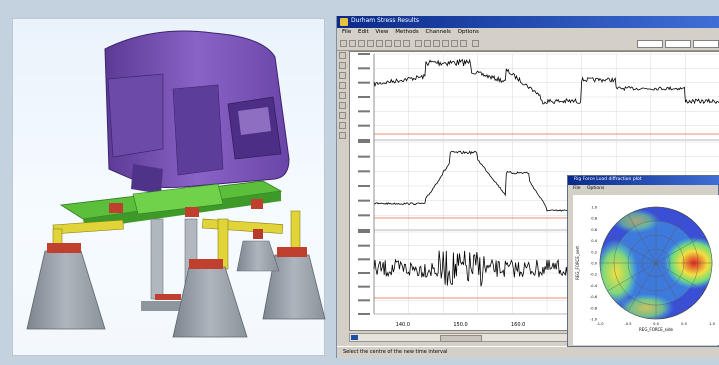 Image resolution: width=719 pixels, height=365 pixels. I want to click on scroll-left-arrow-icon, so click(354, 337).